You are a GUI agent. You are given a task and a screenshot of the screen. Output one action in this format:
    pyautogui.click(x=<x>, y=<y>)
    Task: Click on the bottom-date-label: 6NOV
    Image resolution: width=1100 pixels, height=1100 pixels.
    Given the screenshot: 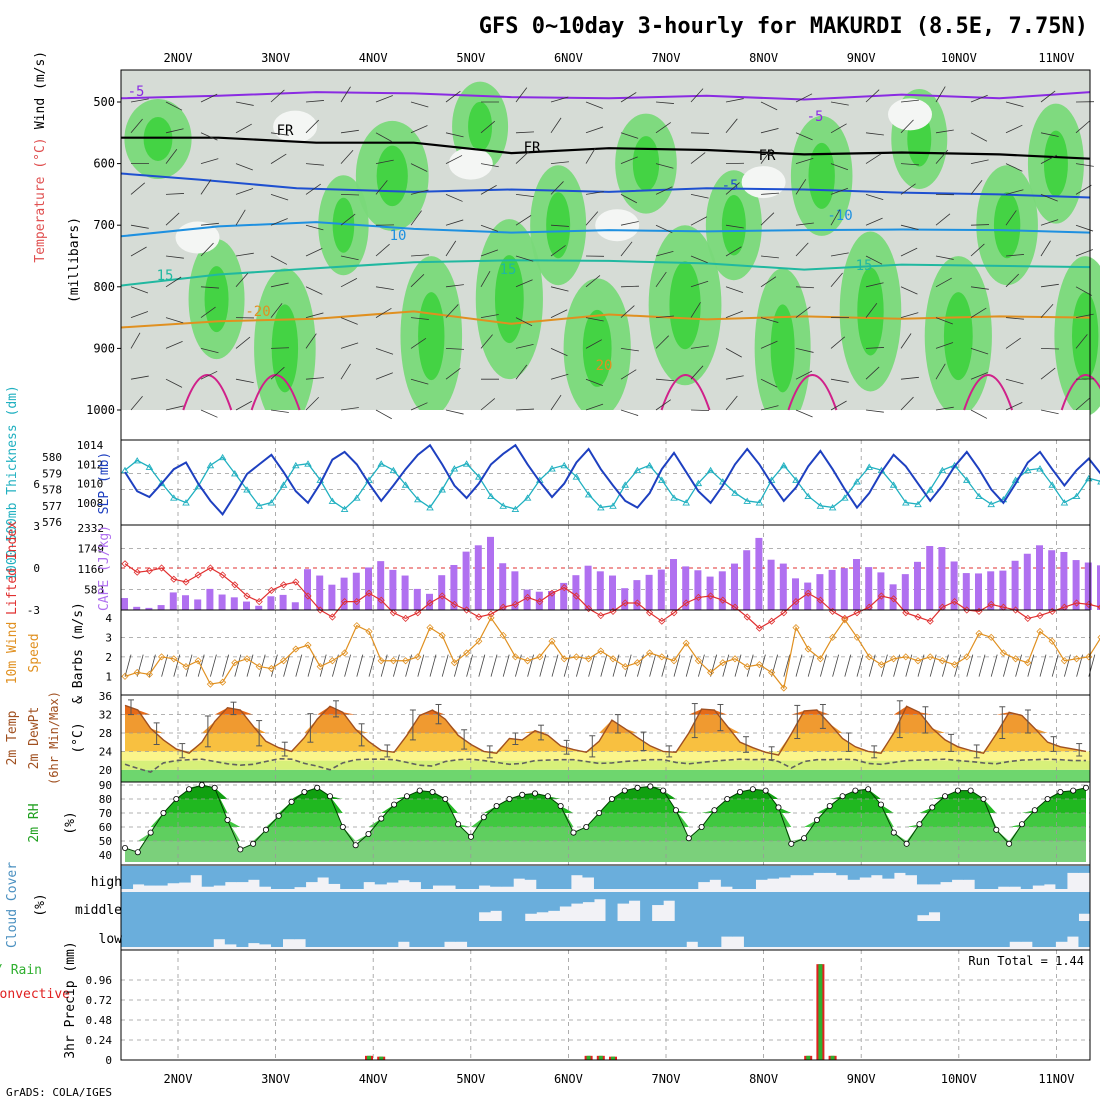 What is the action you would take?
    pyautogui.click(x=568, y=1079)
    